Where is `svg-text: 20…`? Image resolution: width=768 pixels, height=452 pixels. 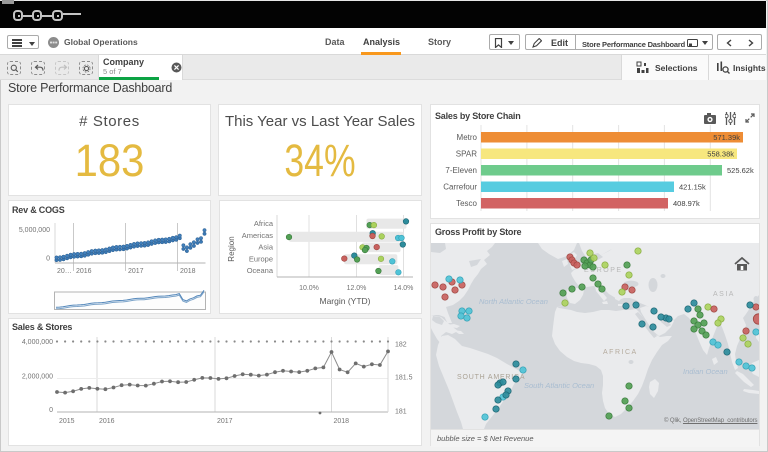 svg-text: 20… is located at coordinates (64, 271).